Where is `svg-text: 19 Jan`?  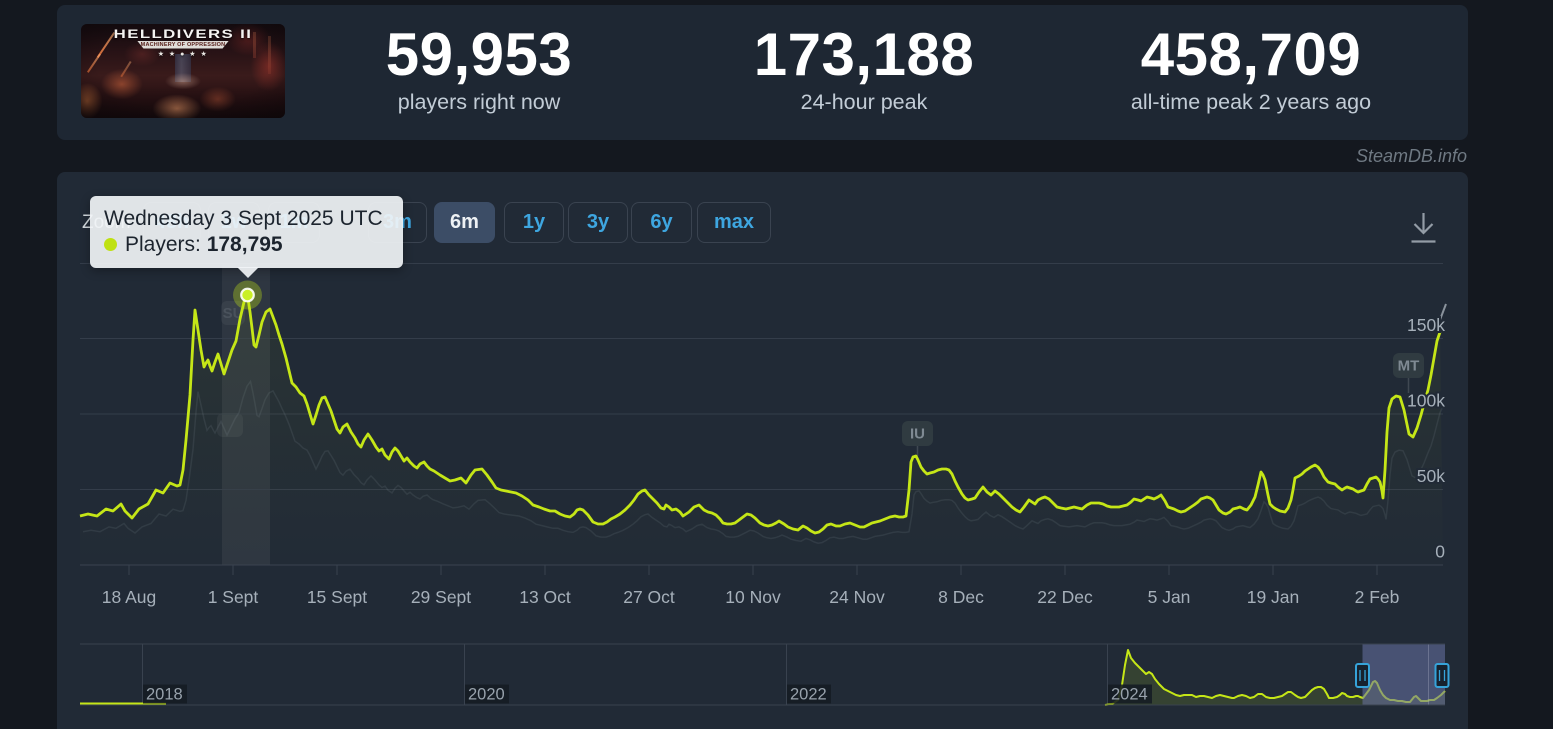
svg-text: 19 Jan is located at coordinates (1273, 597).